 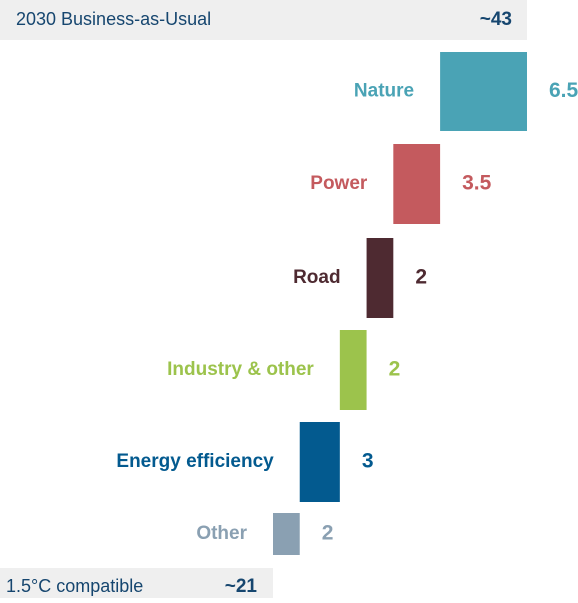 What do you see at coordinates (384, 91) in the screenshot?
I see `category-label: Nature` at bounding box center [384, 91].